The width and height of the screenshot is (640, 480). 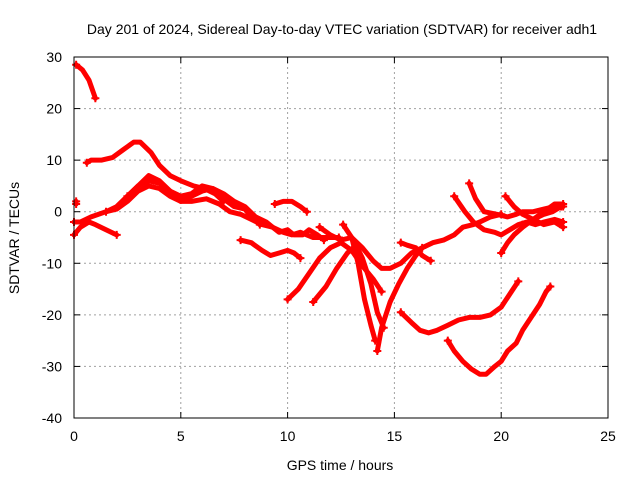 What do you see at coordinates (52, 315) in the screenshot?
I see `y-tick-label: -20` at bounding box center [52, 315].